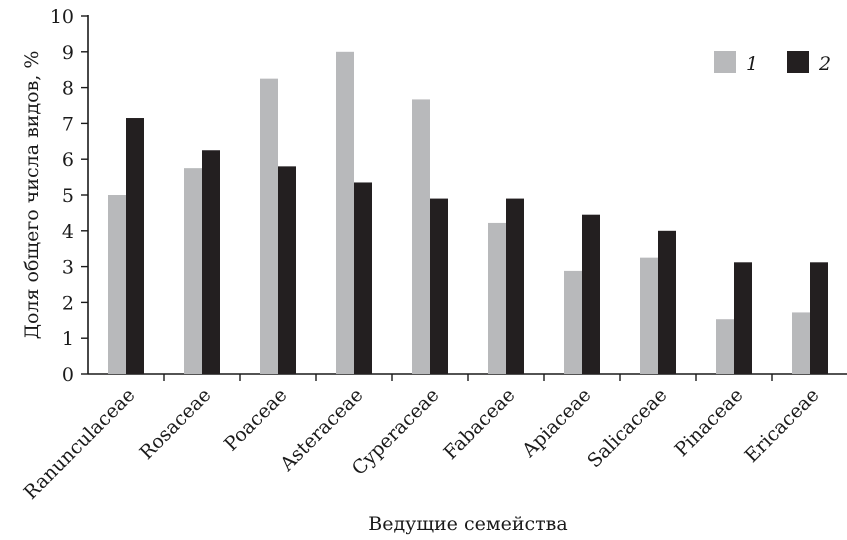 The width and height of the screenshot is (847, 540). Describe the element at coordinates (709, 422) in the screenshot. I see `x-tick-label: Pinaceae` at that location.